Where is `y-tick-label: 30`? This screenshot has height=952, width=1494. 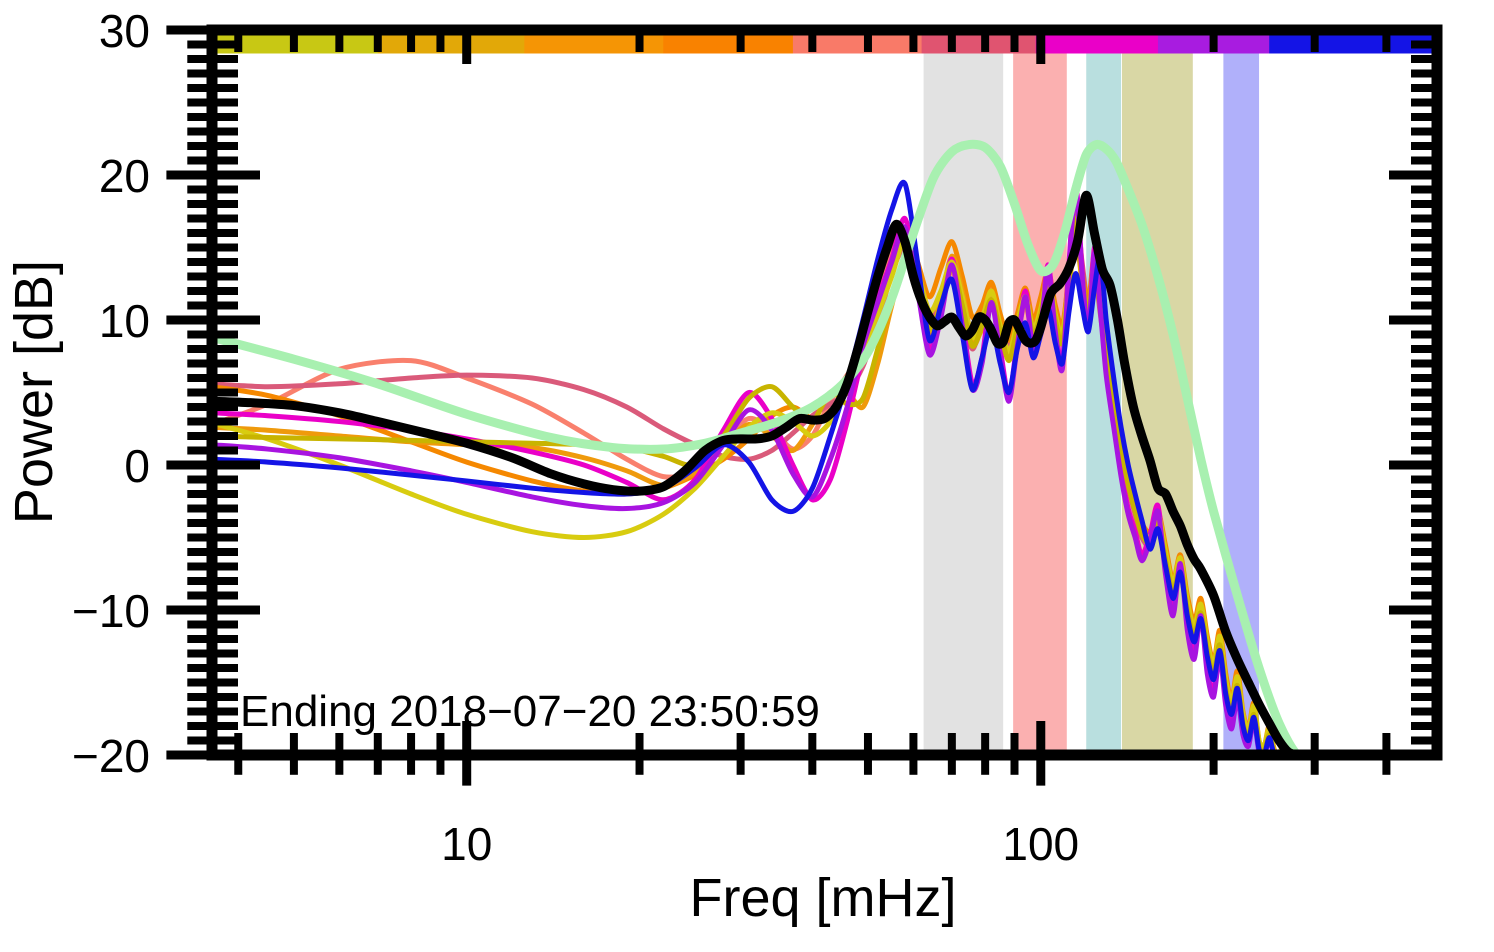
y-tick-label: 30 is located at coordinates (124, 31).